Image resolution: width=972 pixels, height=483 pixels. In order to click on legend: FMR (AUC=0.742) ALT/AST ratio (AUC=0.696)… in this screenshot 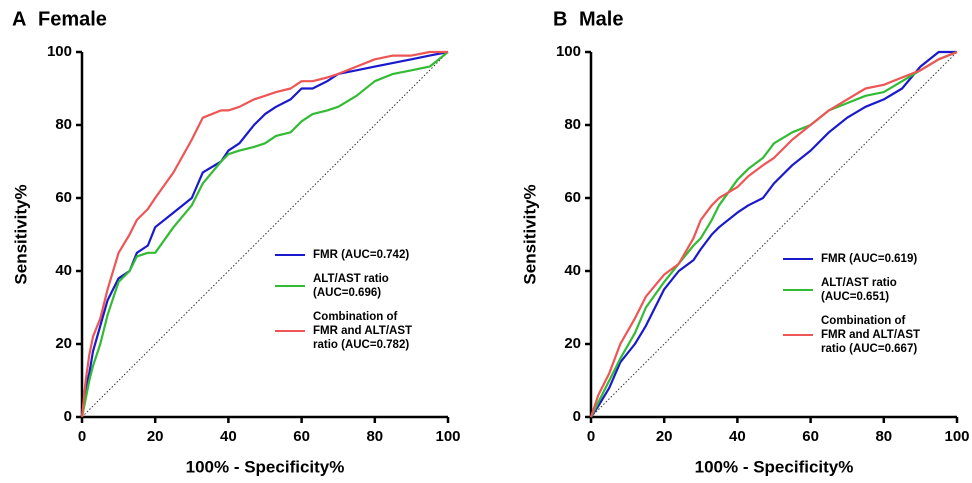, I will do `click(343, 300)`.